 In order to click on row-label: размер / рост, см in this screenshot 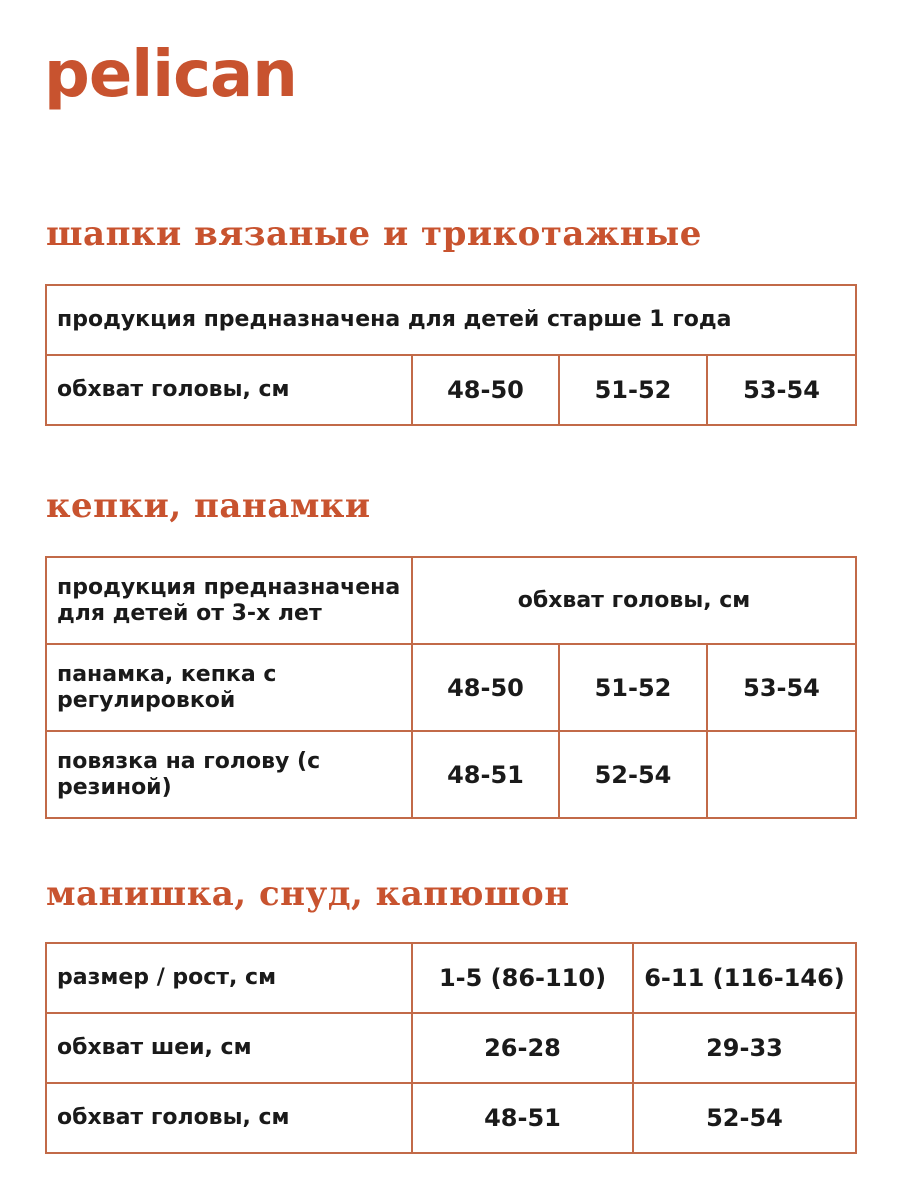, I will do `click(229, 978)`.